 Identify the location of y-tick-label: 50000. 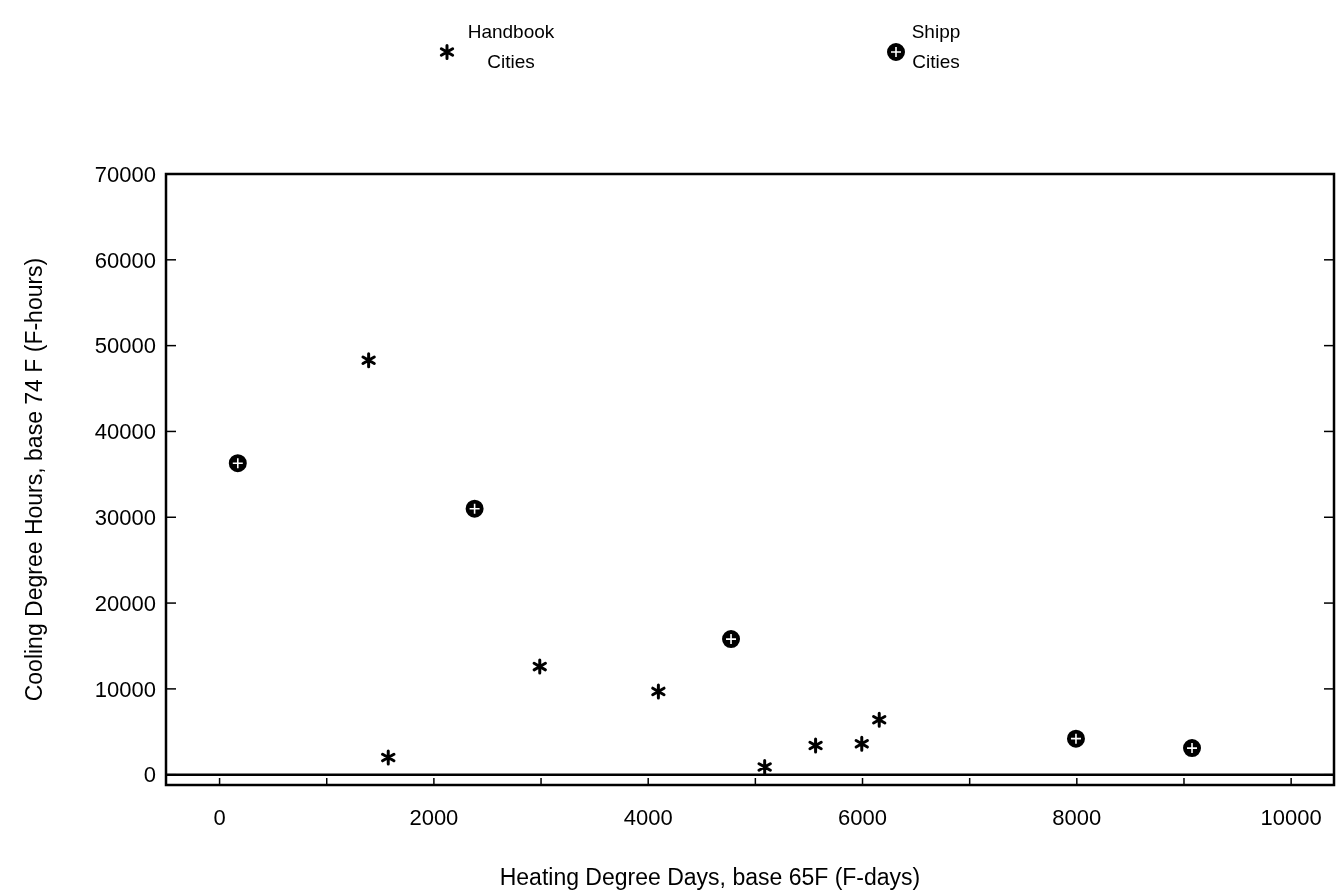
(125, 346).